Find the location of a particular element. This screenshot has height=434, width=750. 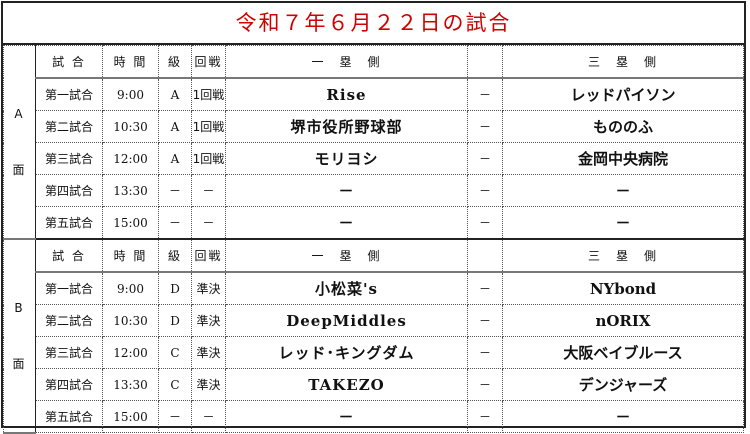

cell-third: 大阪ベイブルース is located at coordinates (623, 352).